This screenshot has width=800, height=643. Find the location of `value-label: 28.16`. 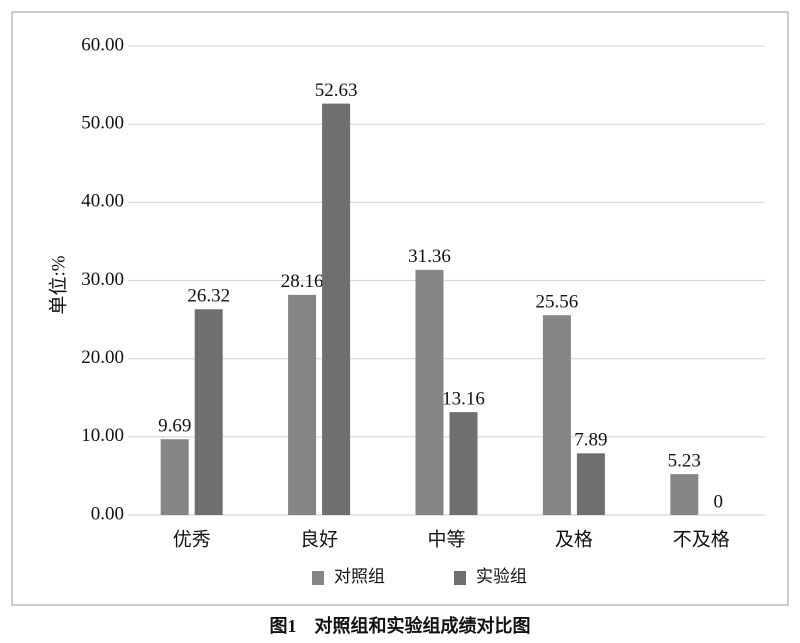

value-label: 28.16 is located at coordinates (302, 281).